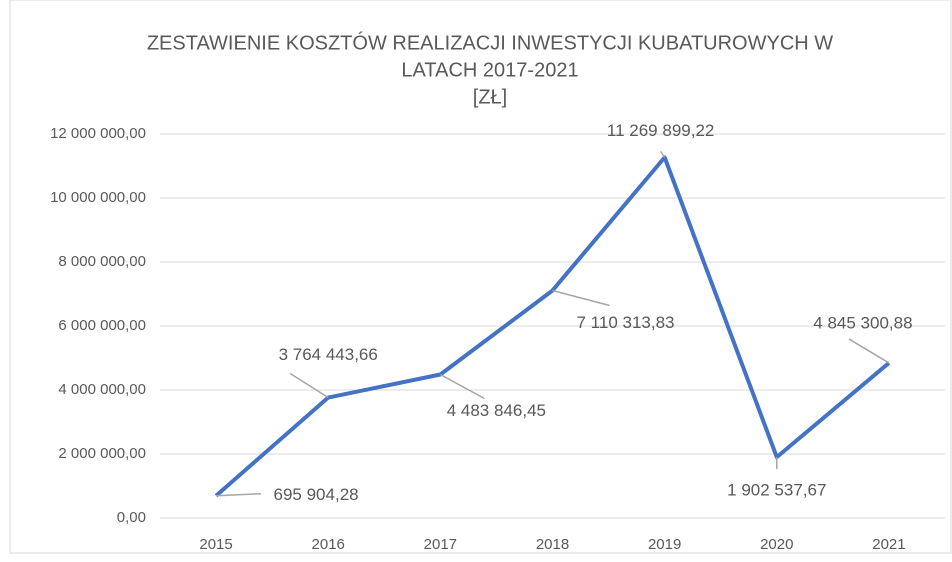 The image size is (952, 562). Describe the element at coordinates (102, 389) in the screenshot. I see `y-tick-label: 4 000 000,00` at that location.